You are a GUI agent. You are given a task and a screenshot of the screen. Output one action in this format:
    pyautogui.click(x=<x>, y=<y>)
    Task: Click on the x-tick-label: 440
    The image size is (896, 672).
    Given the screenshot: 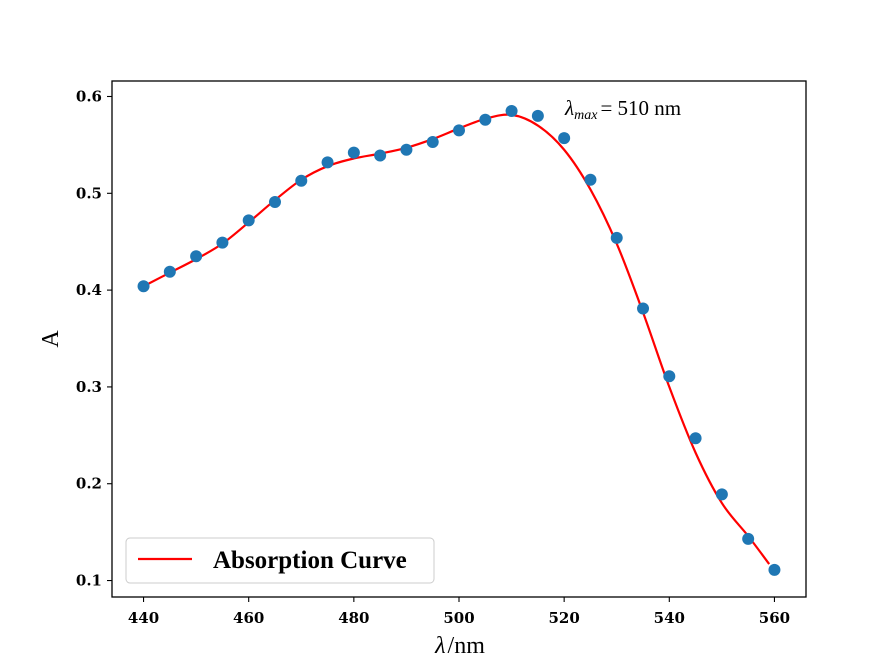 What is the action you would take?
    pyautogui.click(x=143, y=618)
    